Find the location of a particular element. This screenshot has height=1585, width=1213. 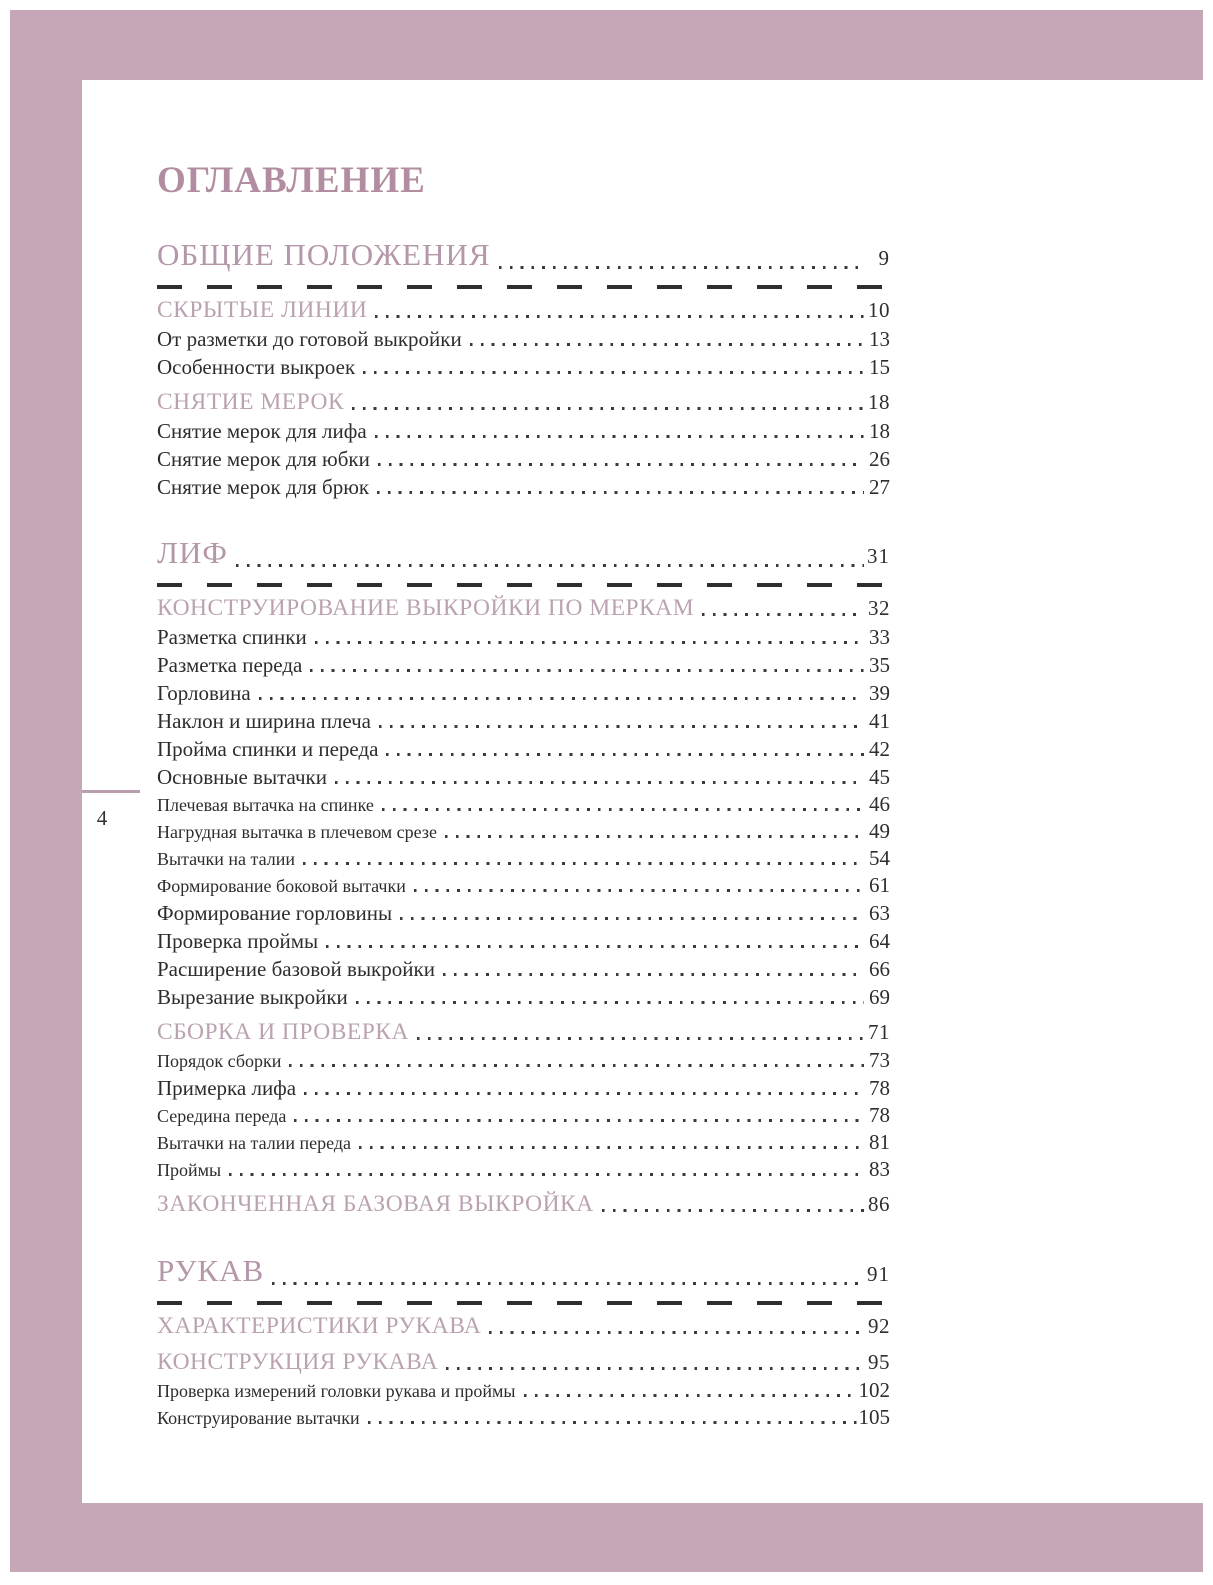

toc-entry-label: СКРЫТЫЕ ЛИНИИ is located at coordinates (262, 309).